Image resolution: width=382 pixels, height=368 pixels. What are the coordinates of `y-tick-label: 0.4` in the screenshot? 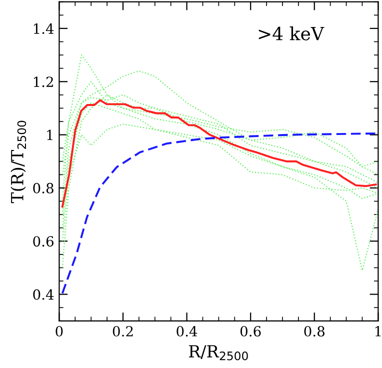 It's located at (43, 294).